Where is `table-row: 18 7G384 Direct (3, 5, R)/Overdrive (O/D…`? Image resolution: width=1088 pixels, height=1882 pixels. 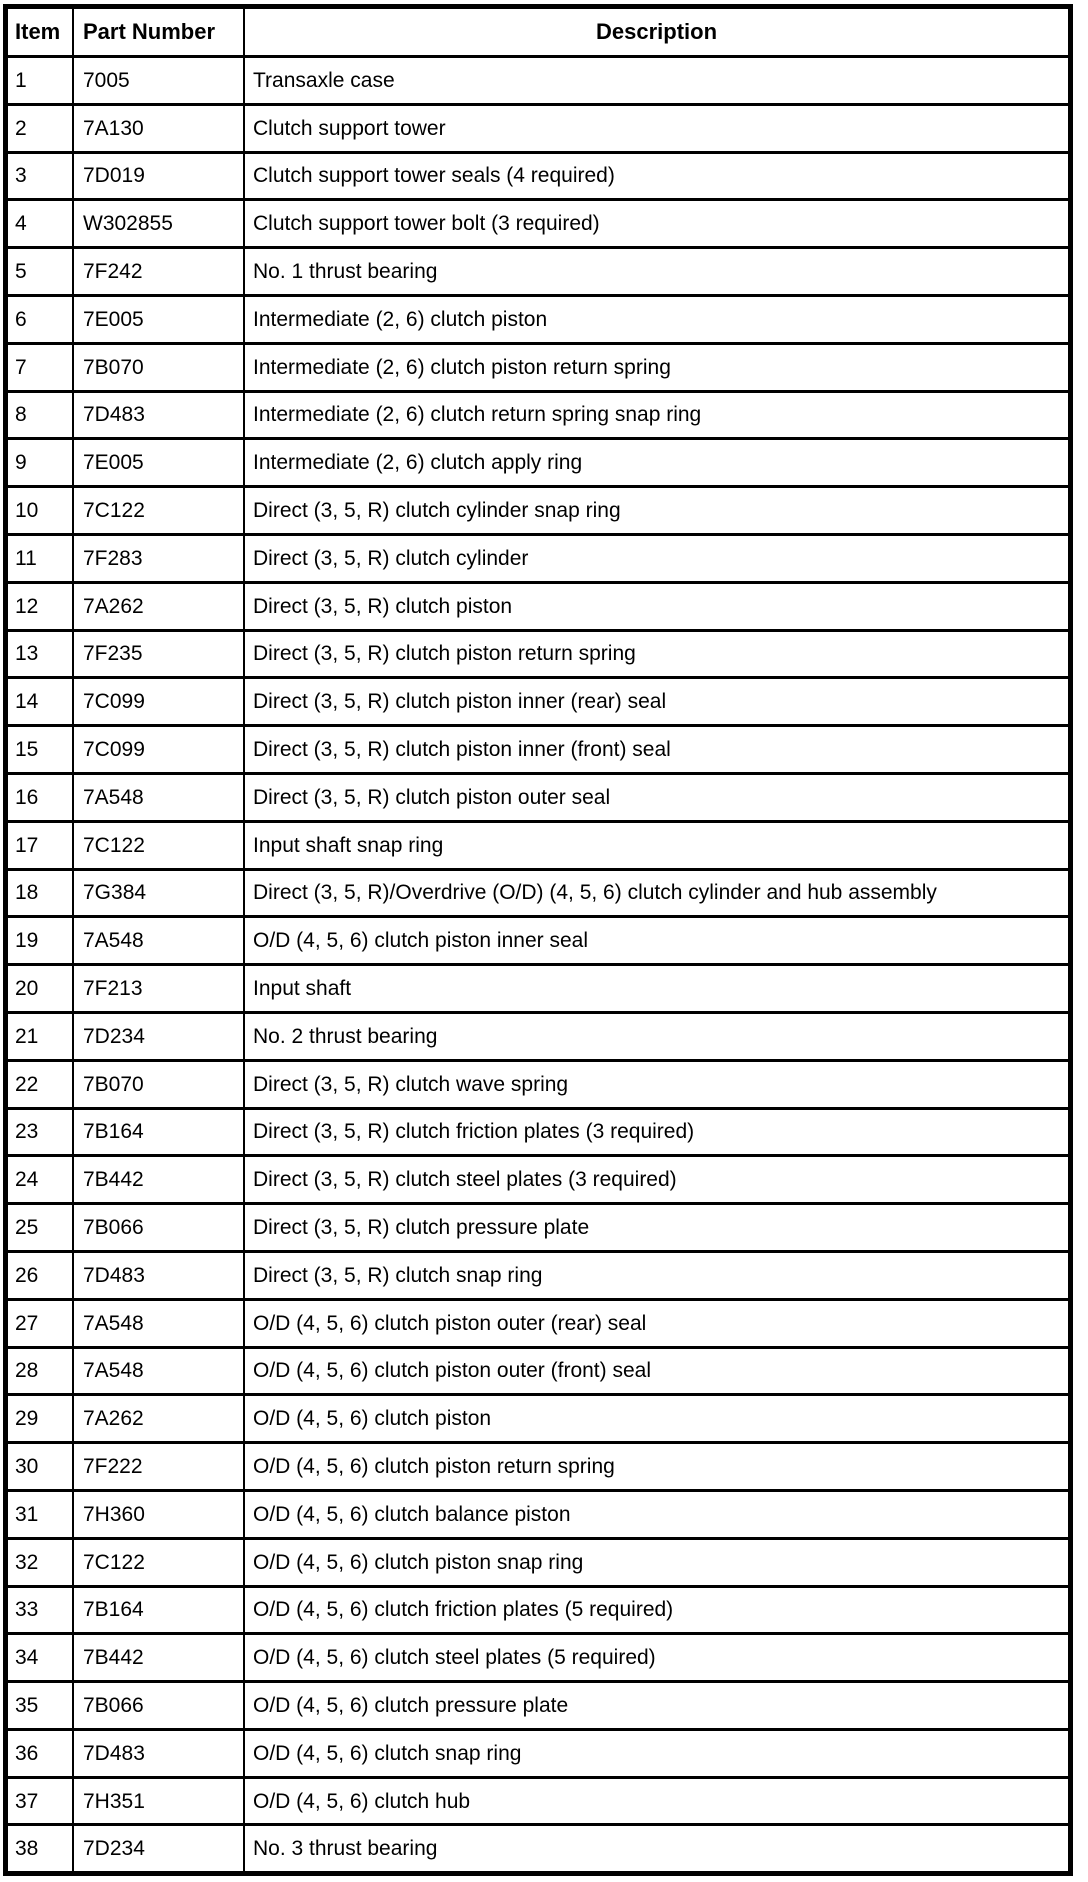
table-row: 18 7G384 Direct (3, 5, R)/Overdrive (O/D… is located at coordinates (538, 894).